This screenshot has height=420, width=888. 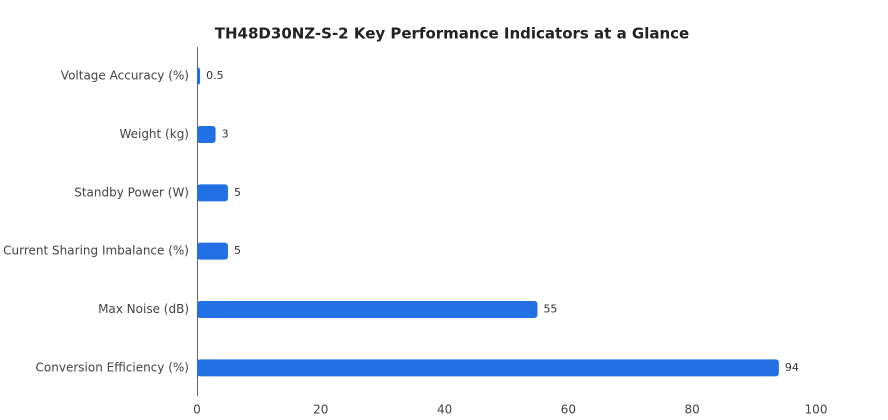 I want to click on data-label: 94, so click(x=792, y=367).